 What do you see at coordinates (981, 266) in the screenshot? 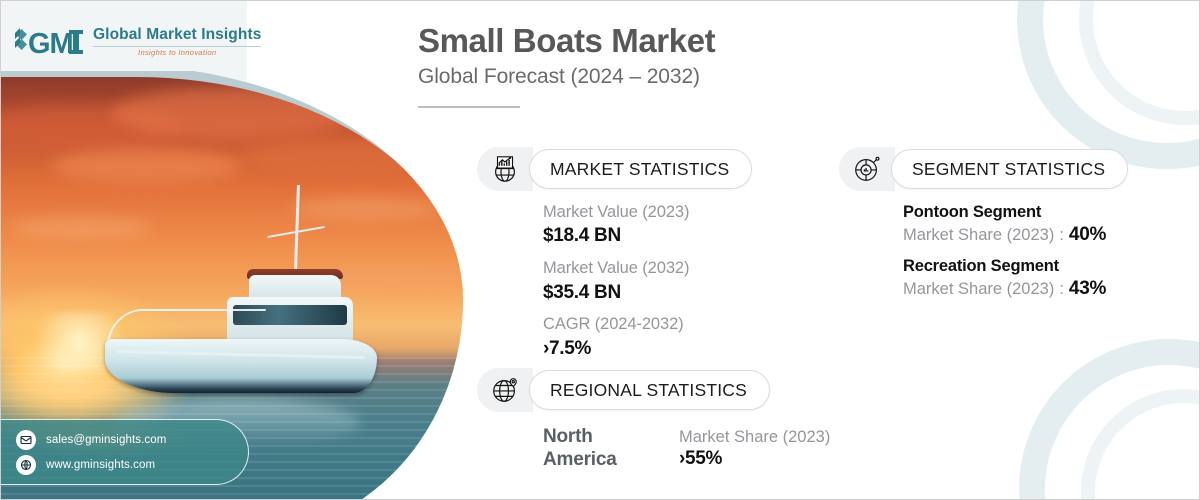
I see `recreation-segment-name: Recreation Segment` at bounding box center [981, 266].